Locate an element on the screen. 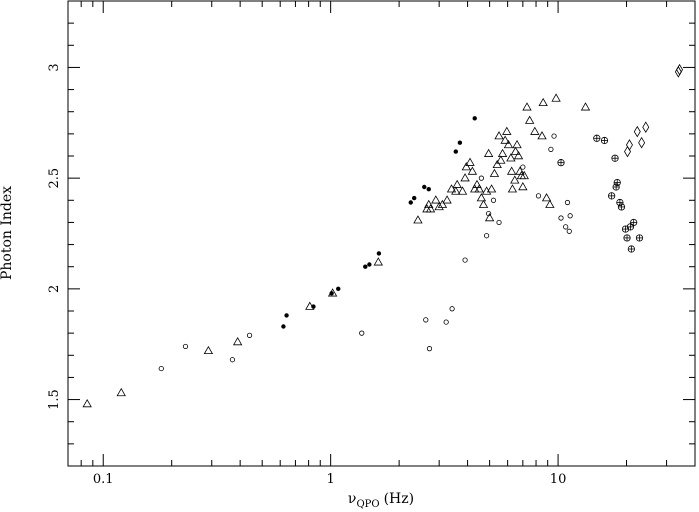  y-tick-label: 2 is located at coordinates (54, 289).